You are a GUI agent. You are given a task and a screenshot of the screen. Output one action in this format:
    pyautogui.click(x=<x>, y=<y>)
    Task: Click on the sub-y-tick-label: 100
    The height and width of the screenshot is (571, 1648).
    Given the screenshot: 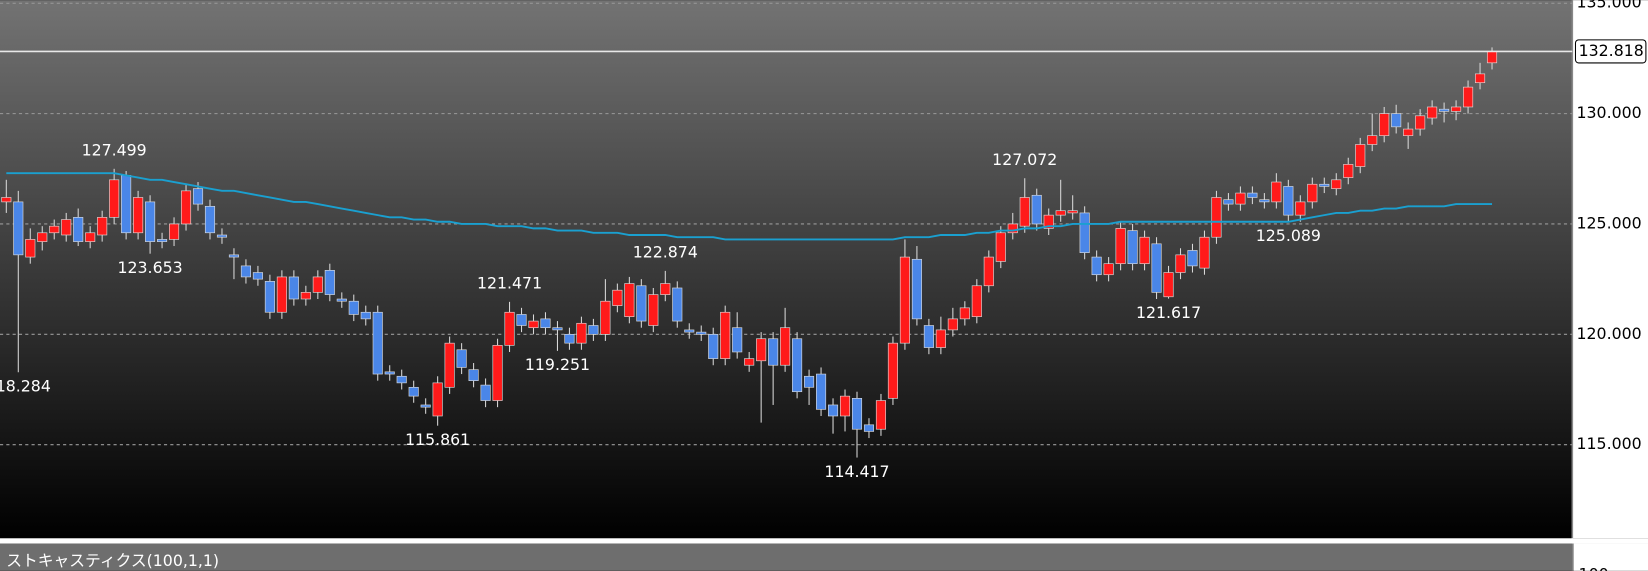 What is the action you would take?
    pyautogui.click(x=1594, y=568)
    